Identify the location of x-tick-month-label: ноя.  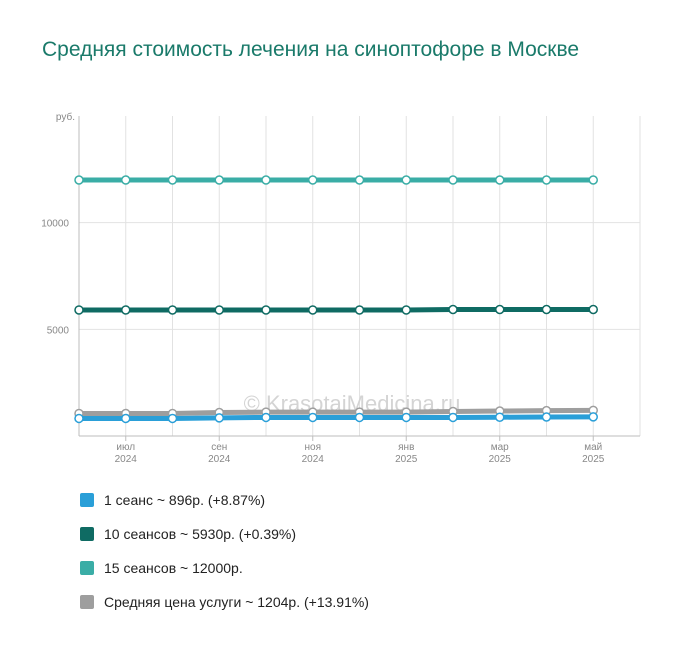
(313, 447).